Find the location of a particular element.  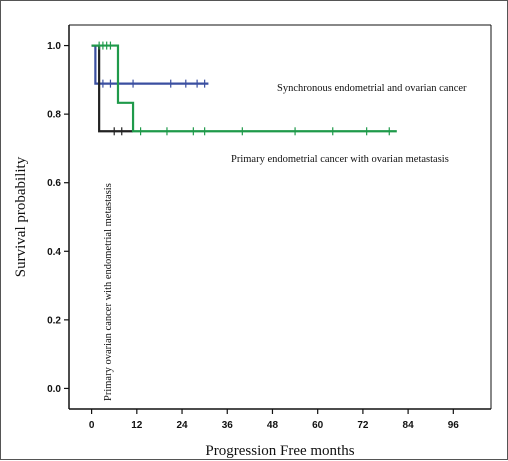

y-tick-label: 0.4 is located at coordinates (54, 252).